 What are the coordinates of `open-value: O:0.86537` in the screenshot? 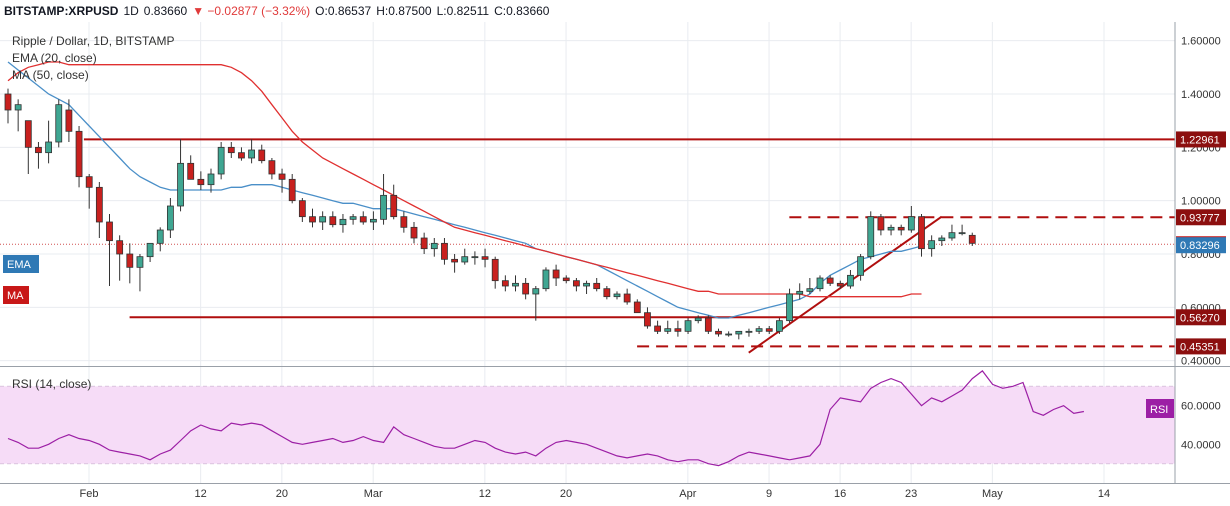 It's located at (343, 11).